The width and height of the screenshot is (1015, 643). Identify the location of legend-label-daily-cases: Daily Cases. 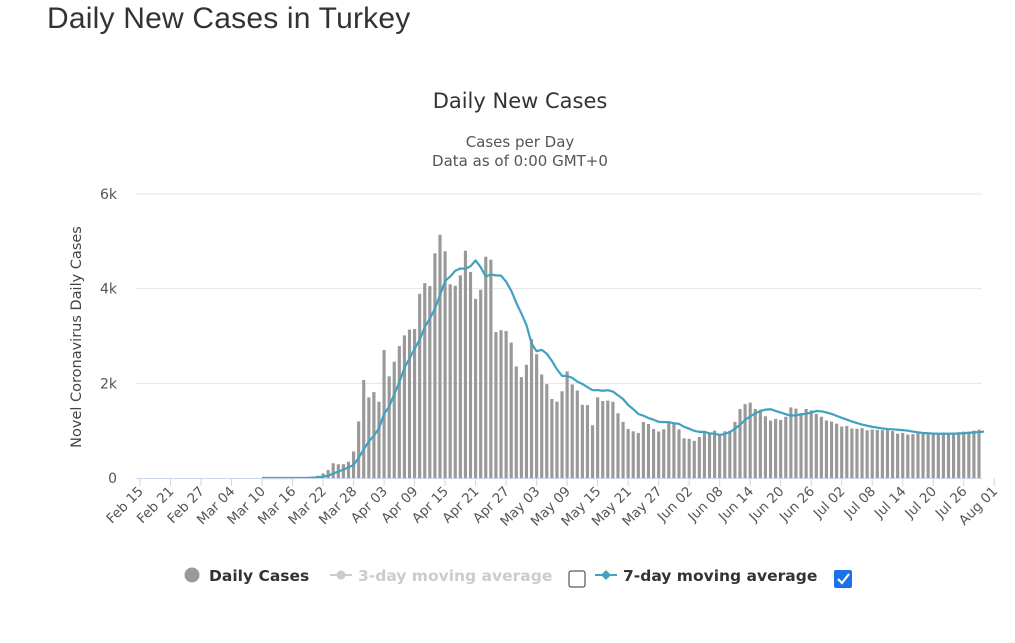
(259, 576).